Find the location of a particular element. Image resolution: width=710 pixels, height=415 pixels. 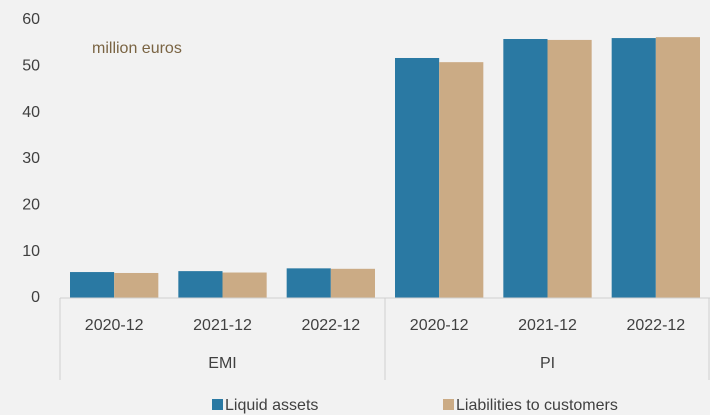

y-tick-label: 40 is located at coordinates (31, 112).